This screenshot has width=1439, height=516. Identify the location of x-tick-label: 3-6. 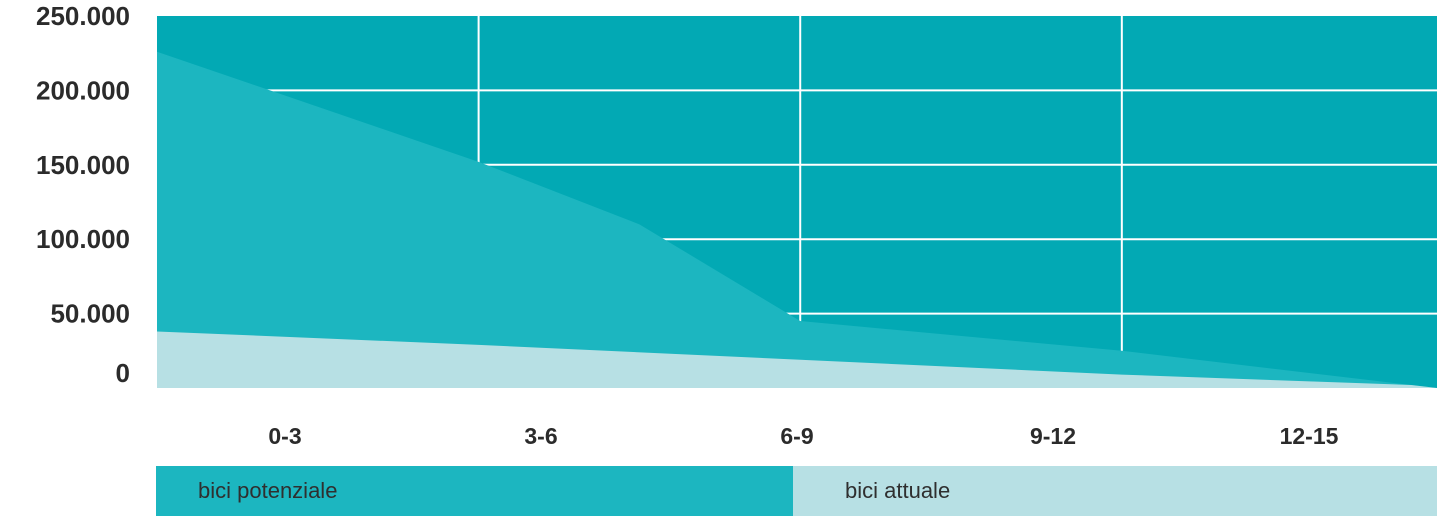
(540, 436).